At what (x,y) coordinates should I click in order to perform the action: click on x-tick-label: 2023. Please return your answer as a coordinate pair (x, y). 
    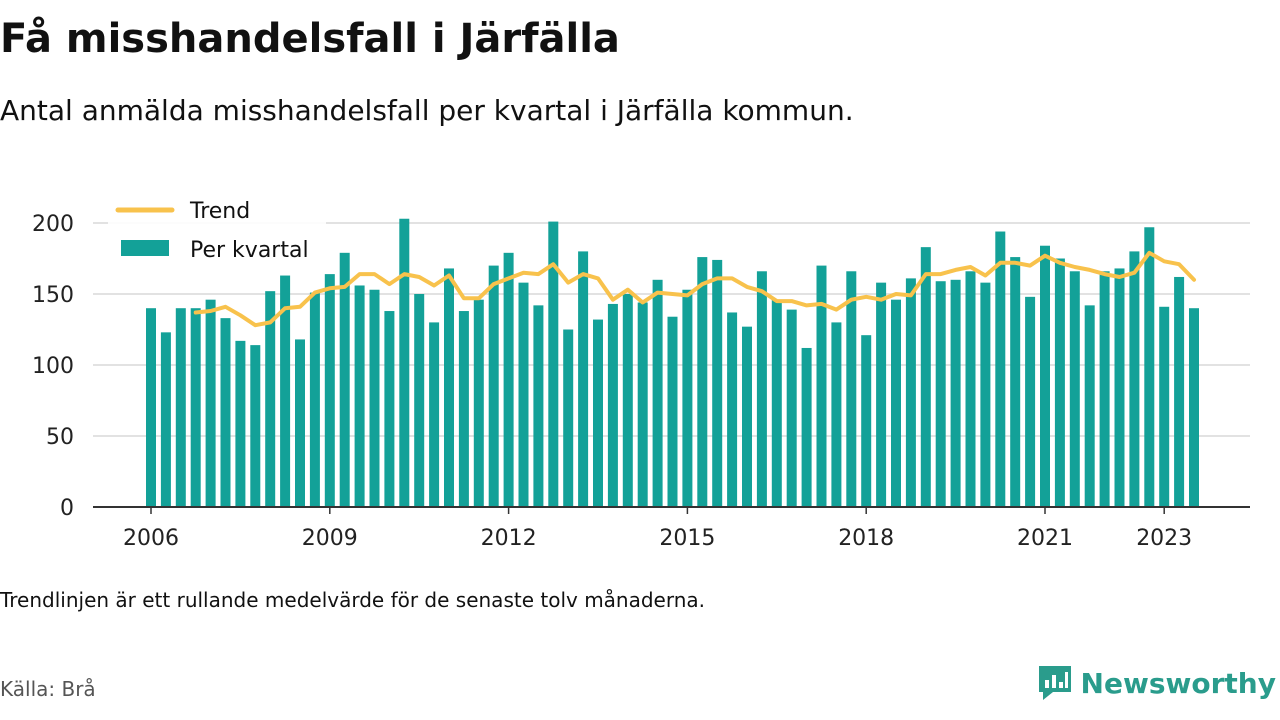
    Looking at the image, I should click on (1164, 538).